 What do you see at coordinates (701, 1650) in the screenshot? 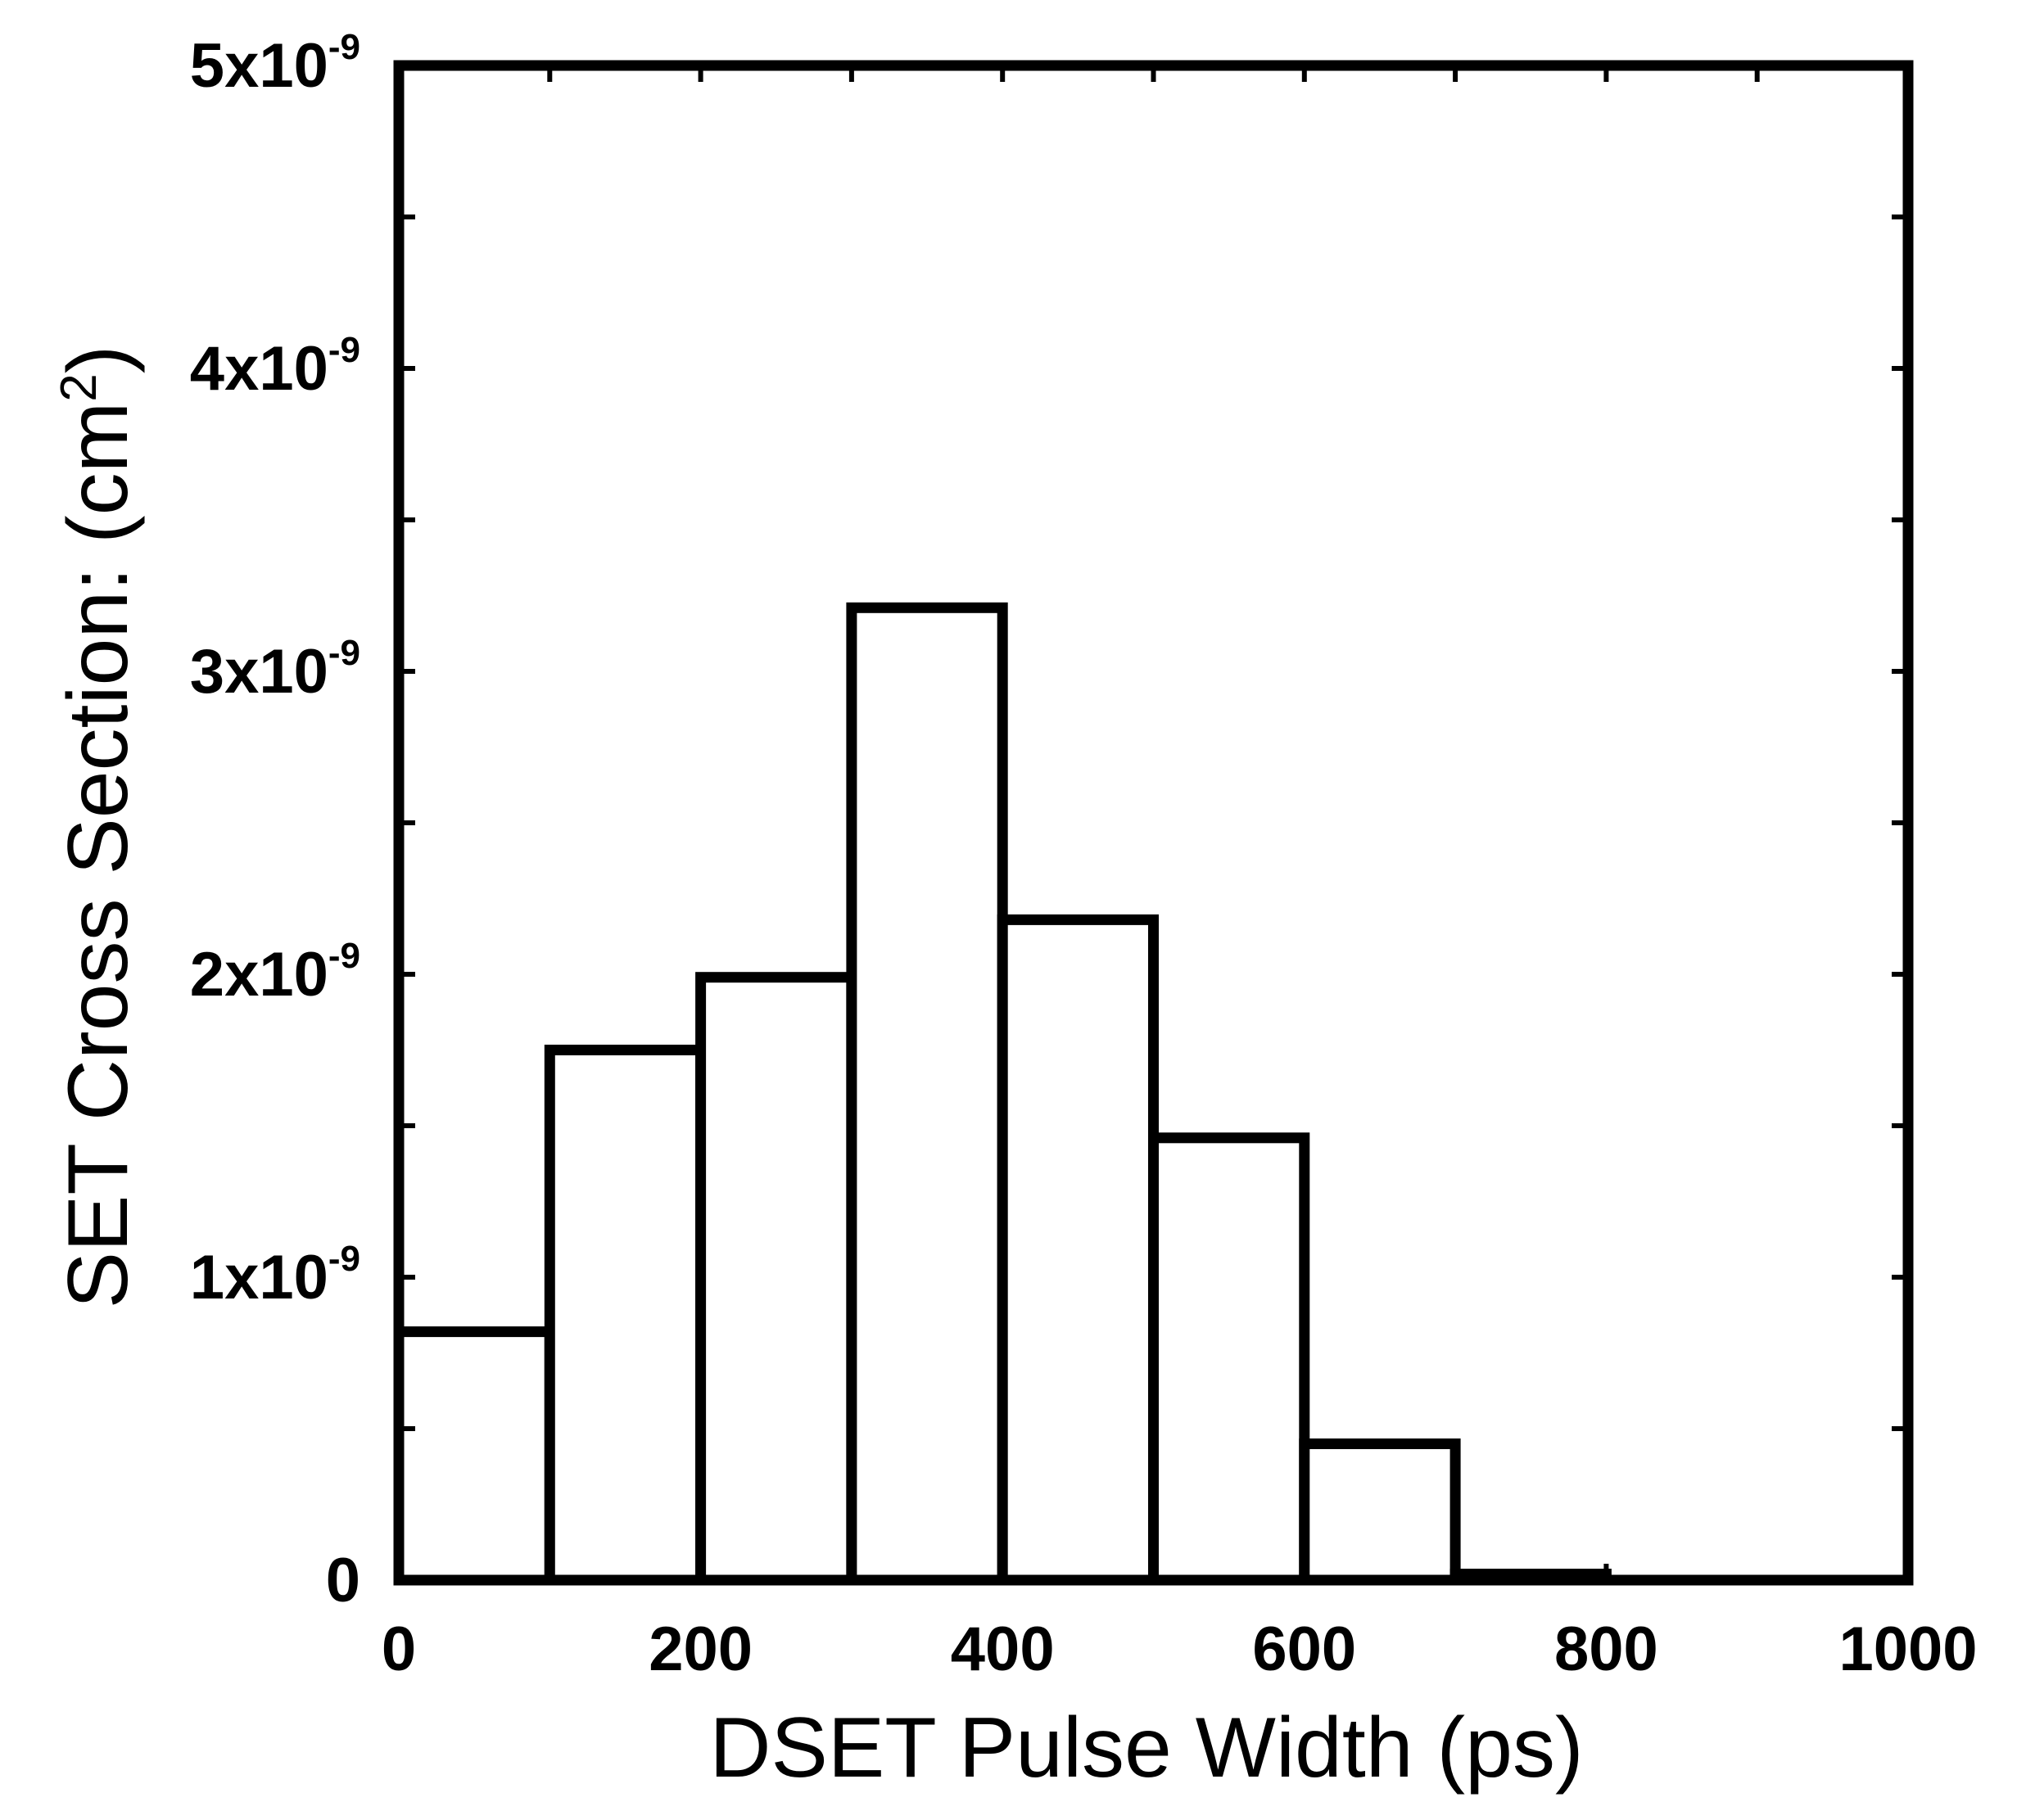
I see `x-tick-label: 200` at bounding box center [701, 1650].